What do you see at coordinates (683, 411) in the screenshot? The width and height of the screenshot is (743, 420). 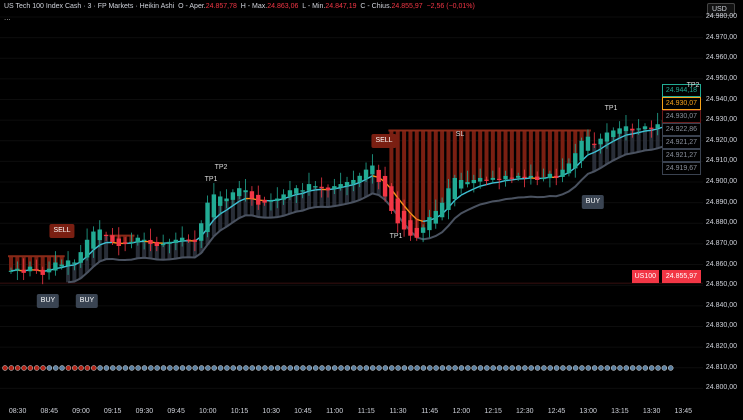 I see `time-axis-label: 13:45` at bounding box center [683, 411].